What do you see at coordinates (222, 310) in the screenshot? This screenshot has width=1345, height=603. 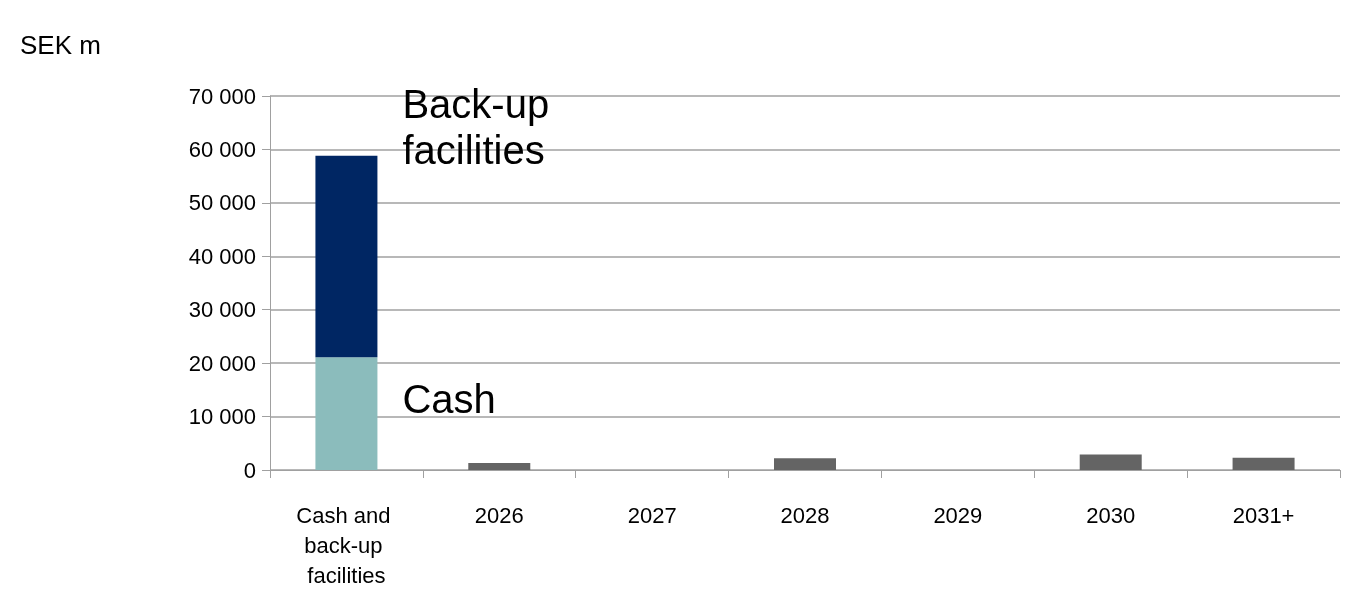 I see `y-tick-label: 30 000` at bounding box center [222, 310].